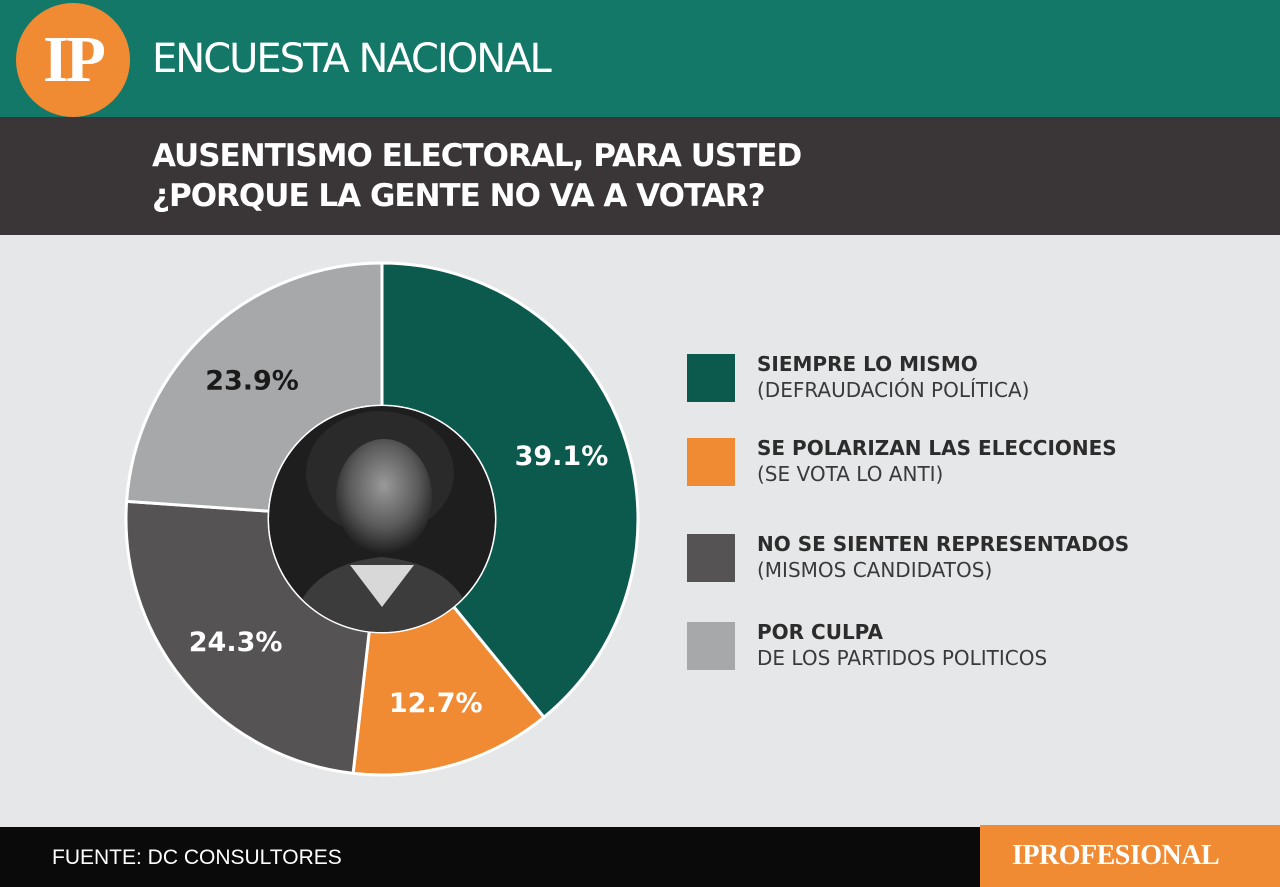 This screenshot has height=887, width=1280. I want to click on brand-box, so click(1130, 856).